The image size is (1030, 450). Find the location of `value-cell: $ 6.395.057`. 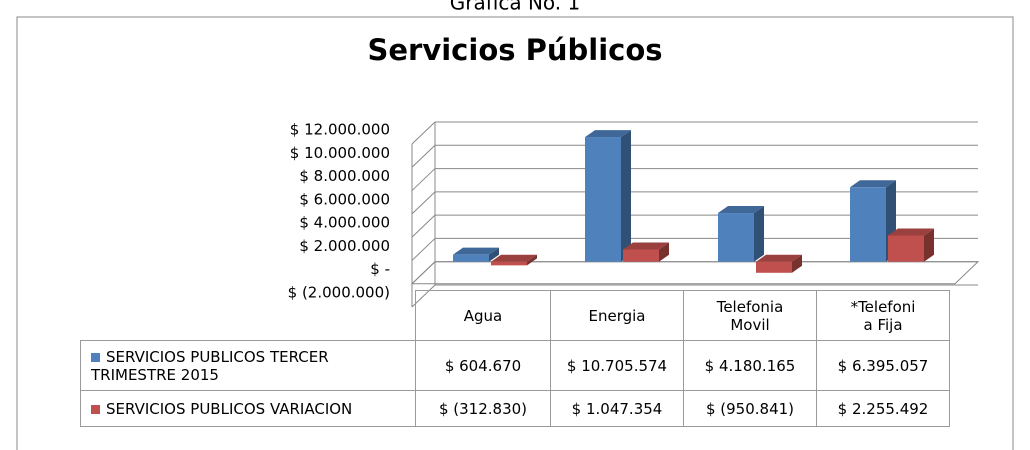

value-cell: $ 6.395.057 is located at coordinates (883, 365).